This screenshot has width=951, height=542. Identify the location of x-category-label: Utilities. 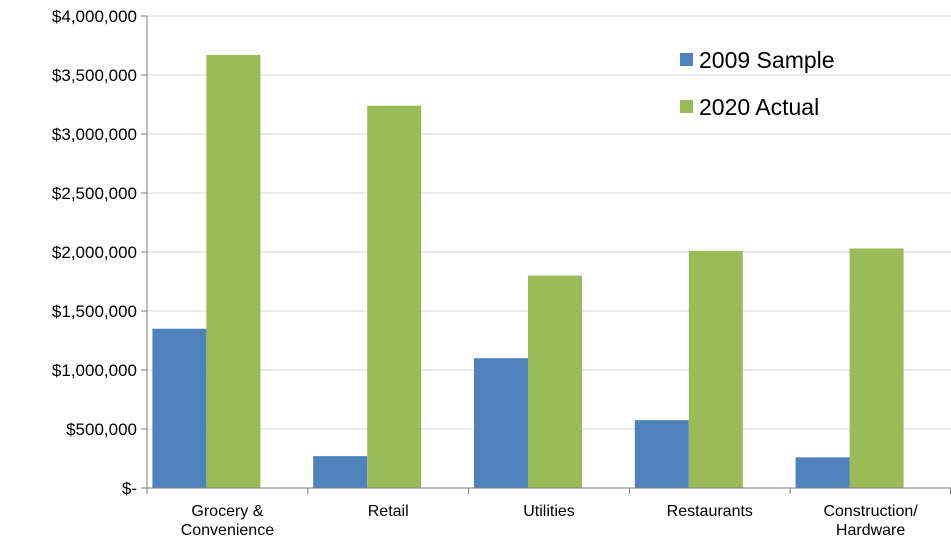
(549, 511).